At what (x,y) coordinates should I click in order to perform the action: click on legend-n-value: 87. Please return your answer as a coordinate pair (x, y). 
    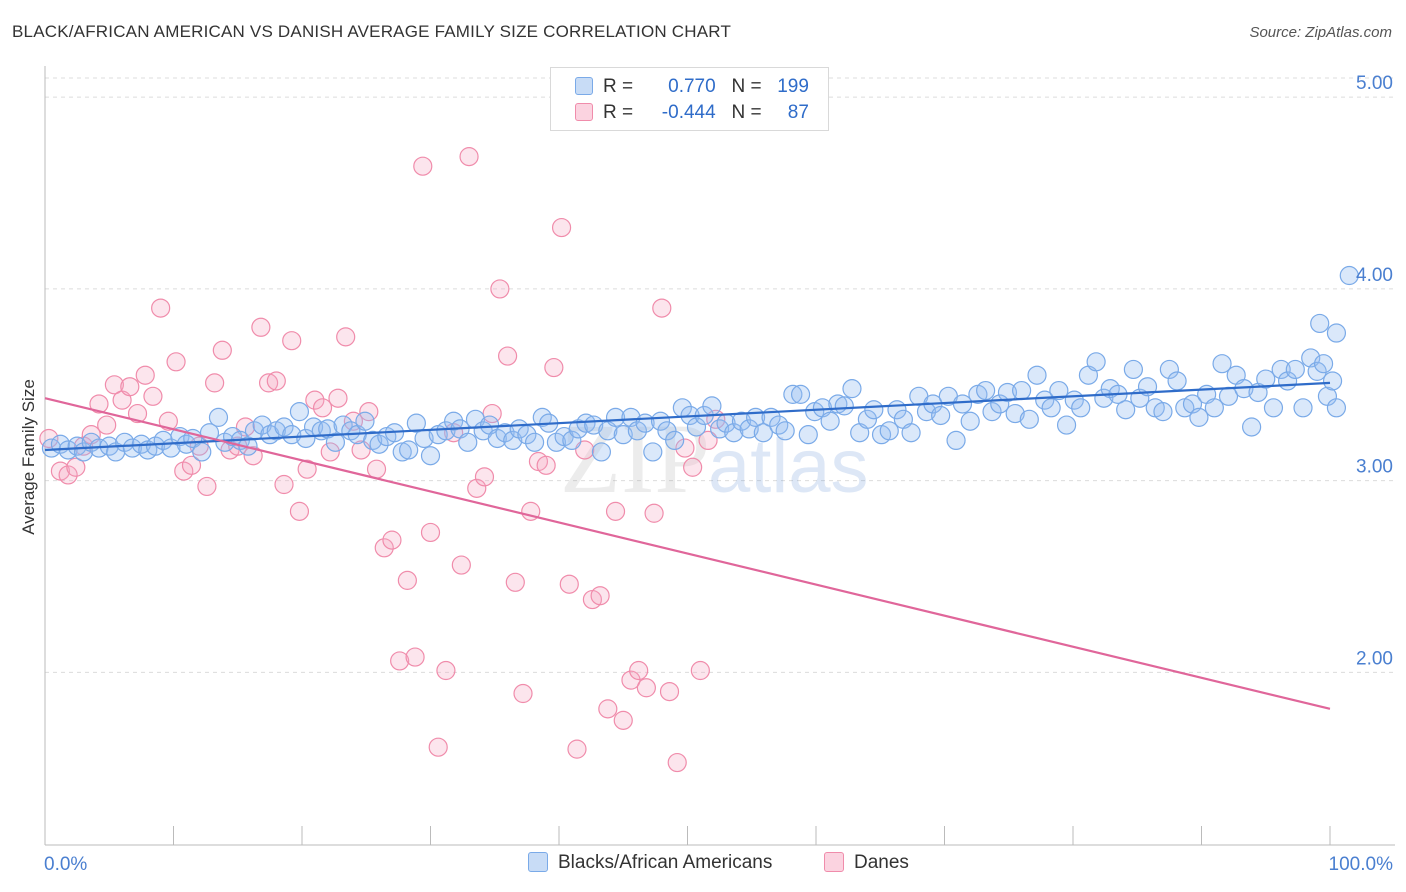
    Looking at the image, I should click on (798, 112).